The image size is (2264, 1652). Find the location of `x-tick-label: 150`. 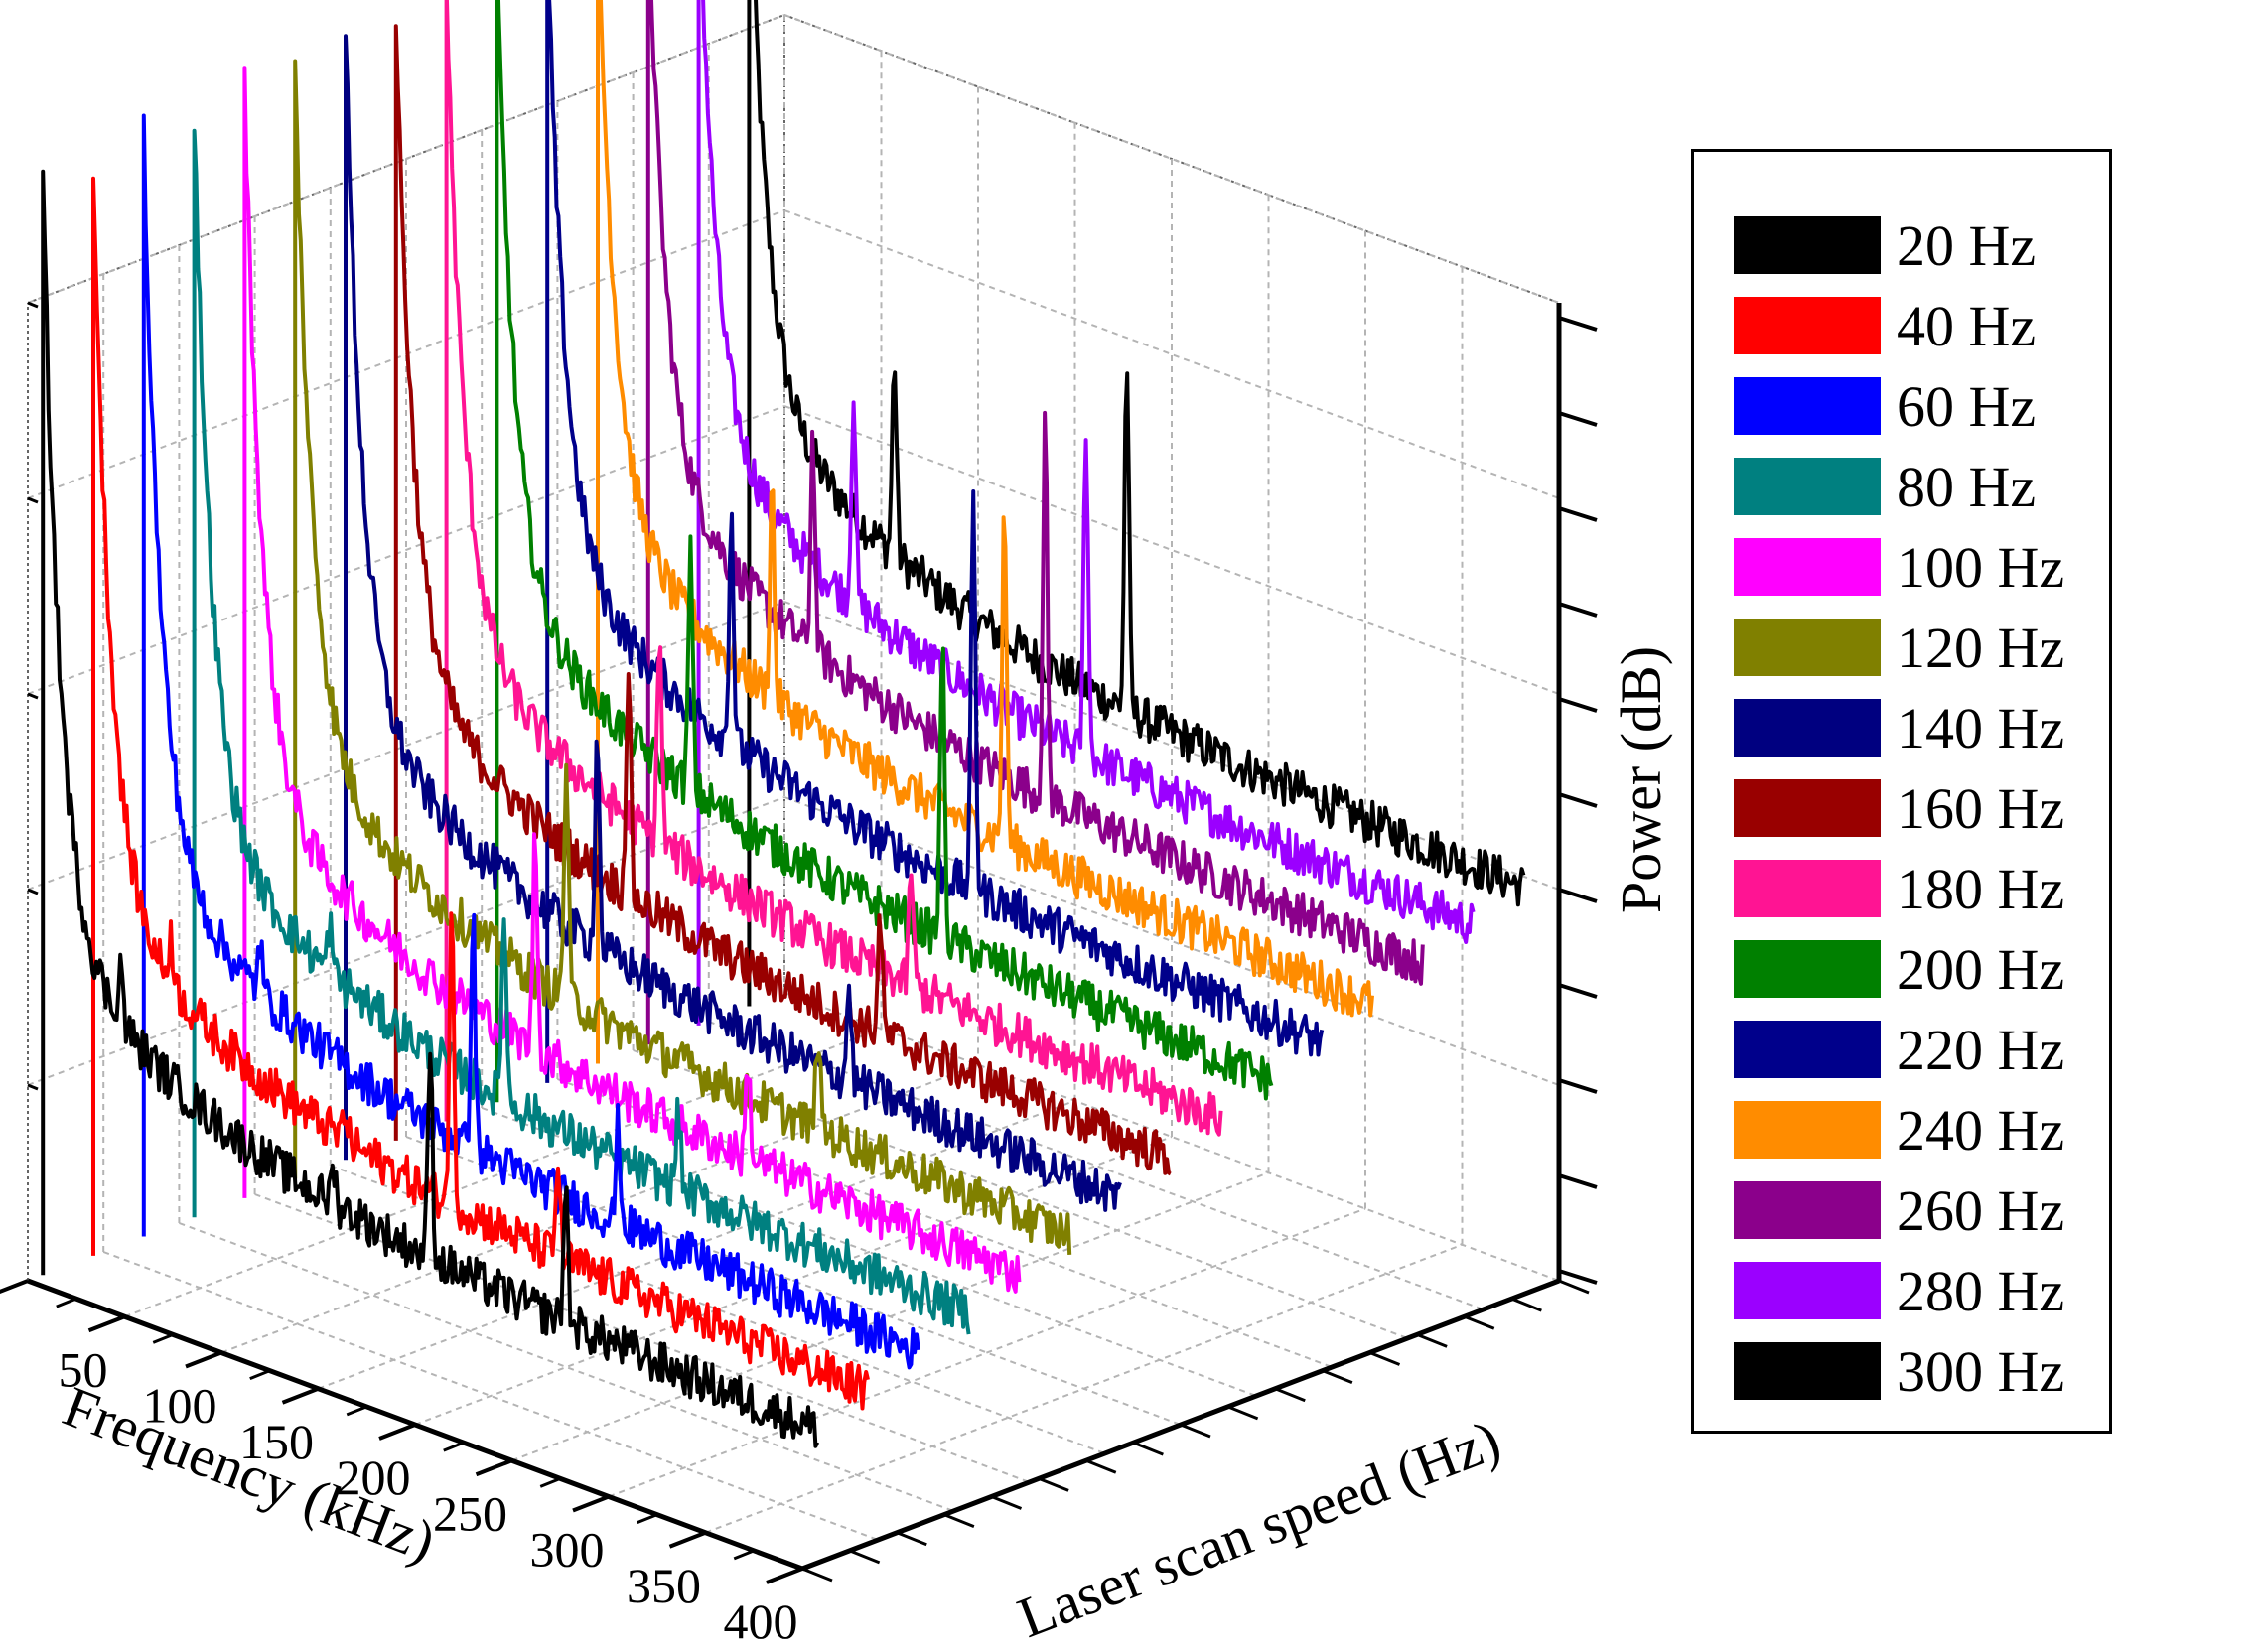

x-tick-label: 150 is located at coordinates (276, 1442).